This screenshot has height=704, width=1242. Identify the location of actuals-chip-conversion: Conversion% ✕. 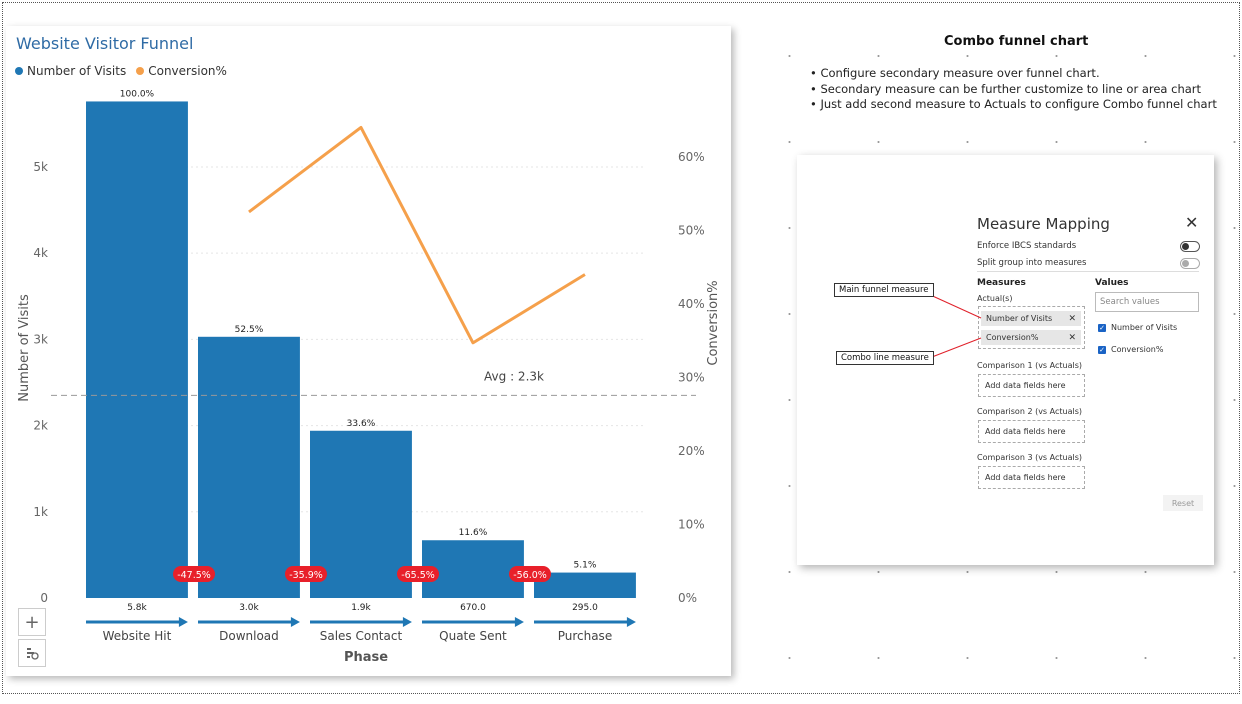
(1031, 337).